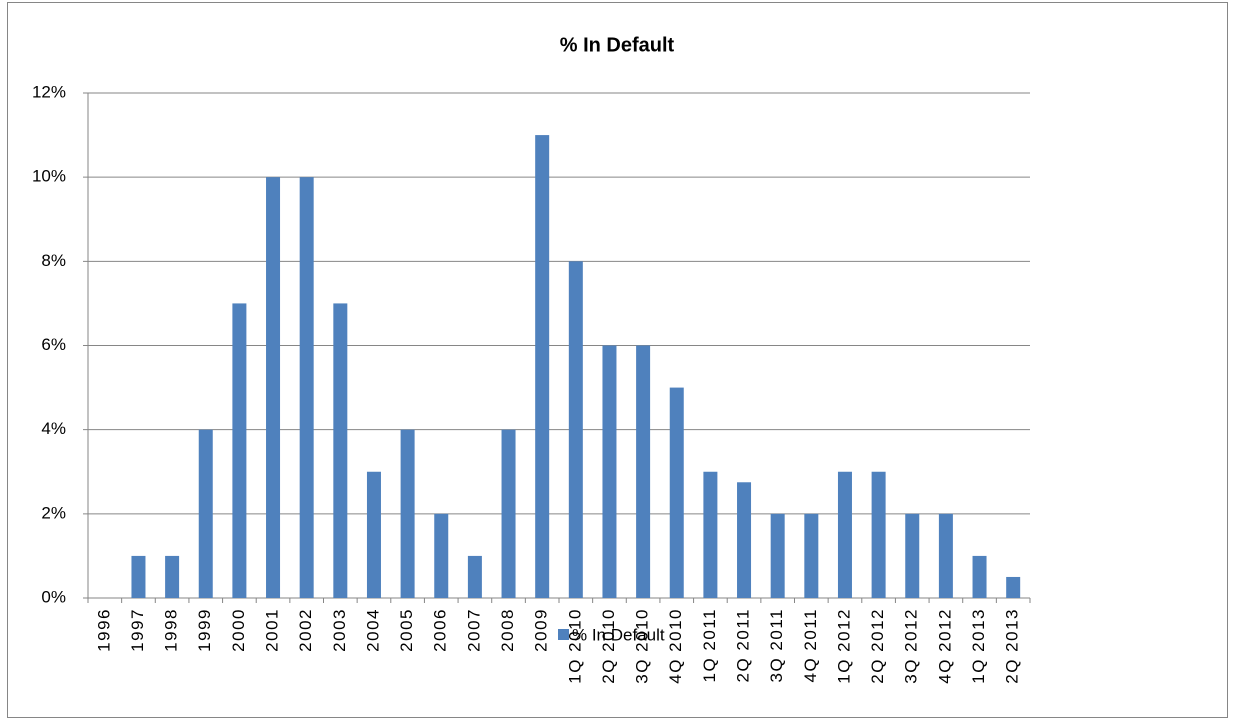  I want to click on legend-swatch, so click(563, 634).